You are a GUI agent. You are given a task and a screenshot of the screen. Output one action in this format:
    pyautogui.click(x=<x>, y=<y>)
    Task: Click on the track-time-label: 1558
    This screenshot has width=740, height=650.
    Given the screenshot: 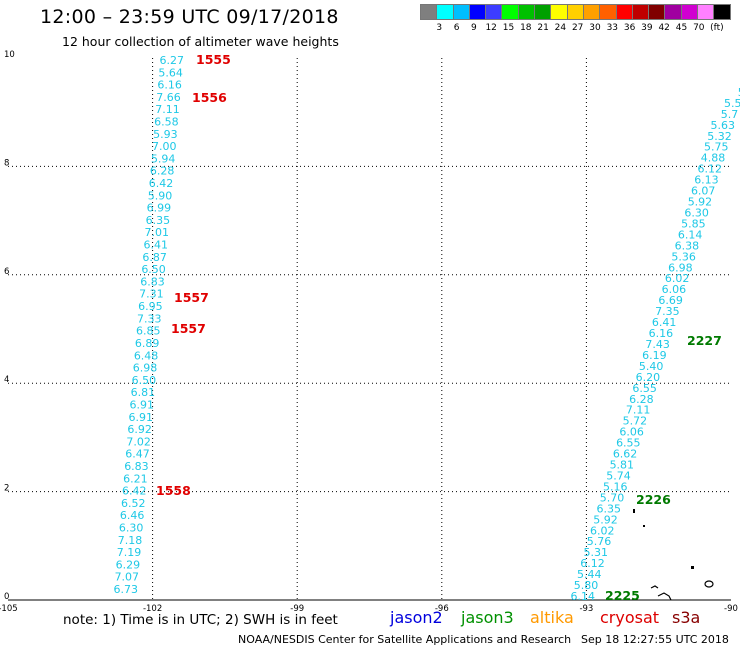 What is the action you would take?
    pyautogui.click(x=173, y=490)
    